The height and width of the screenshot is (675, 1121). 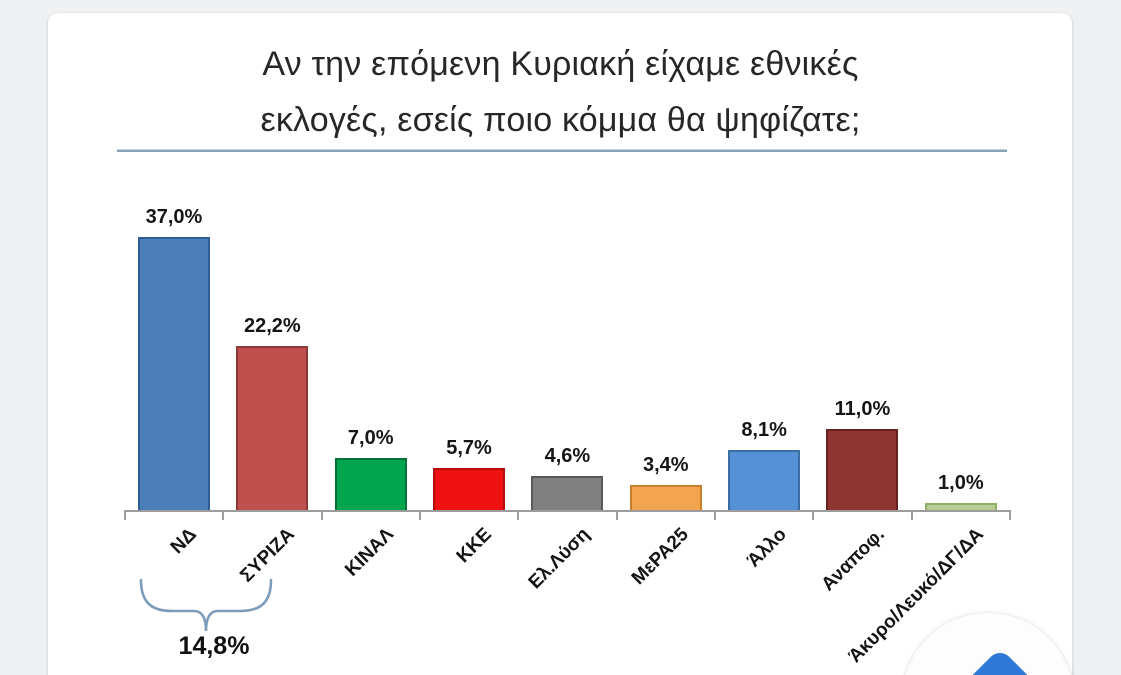 What do you see at coordinates (665, 497) in the screenshot?
I see `bar-mera25` at bounding box center [665, 497].